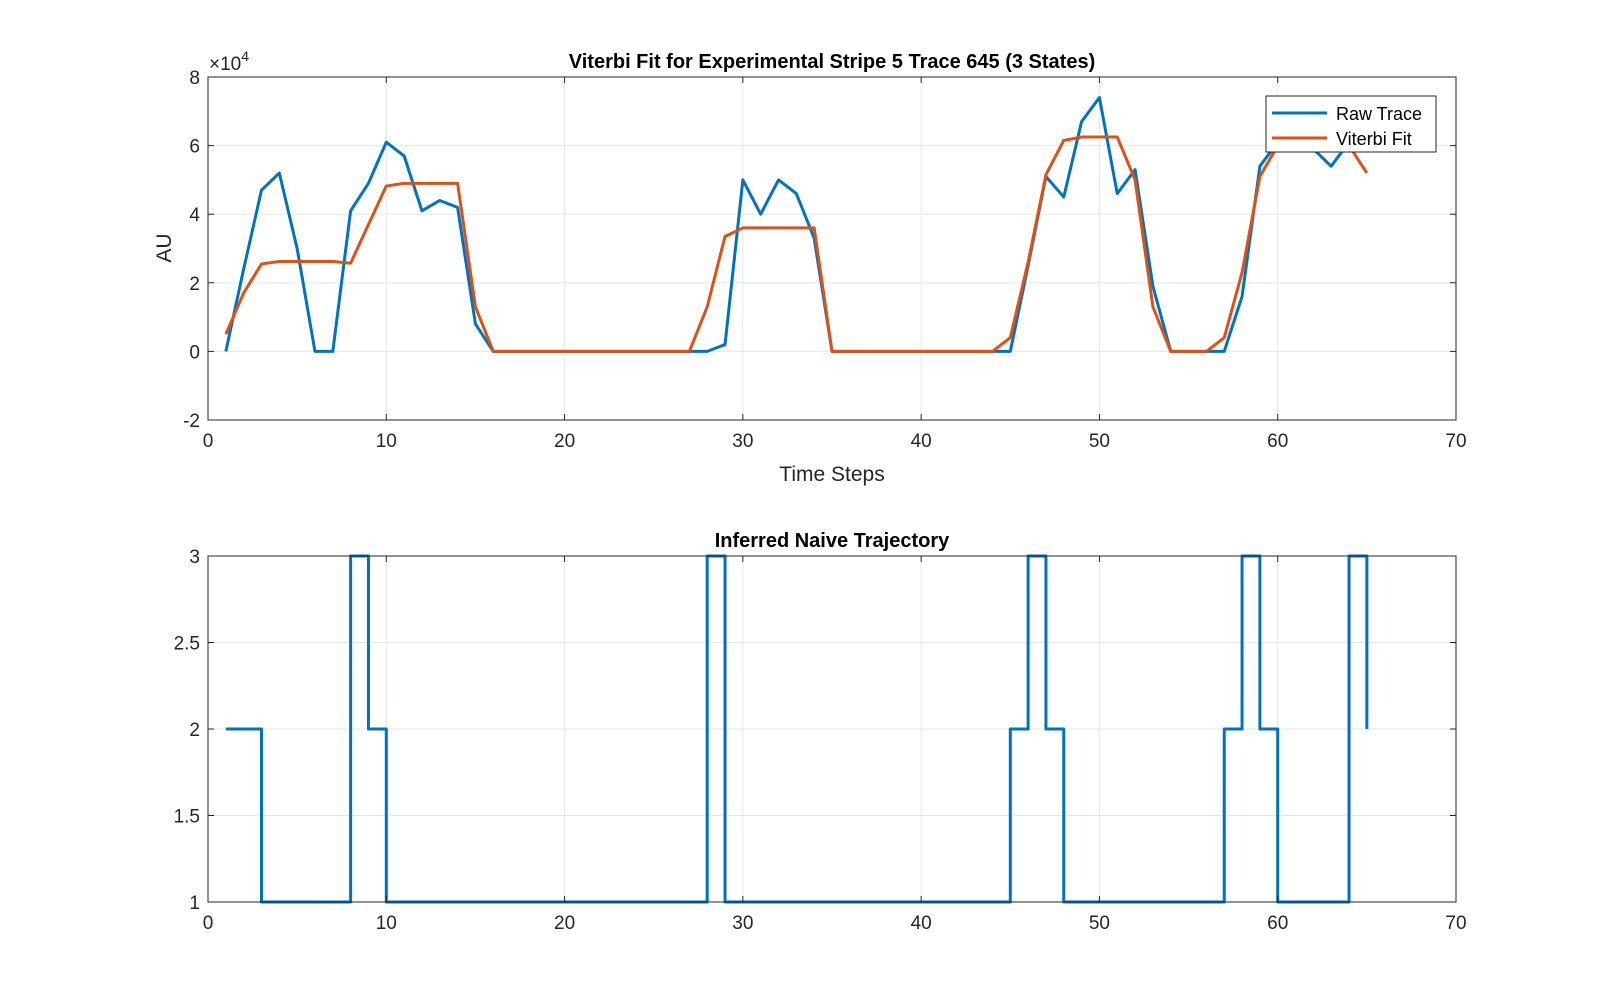 The height and width of the screenshot is (1008, 1601). What do you see at coordinates (1277, 923) in the screenshot?
I see `bottom-x-tick-label: 60` at bounding box center [1277, 923].